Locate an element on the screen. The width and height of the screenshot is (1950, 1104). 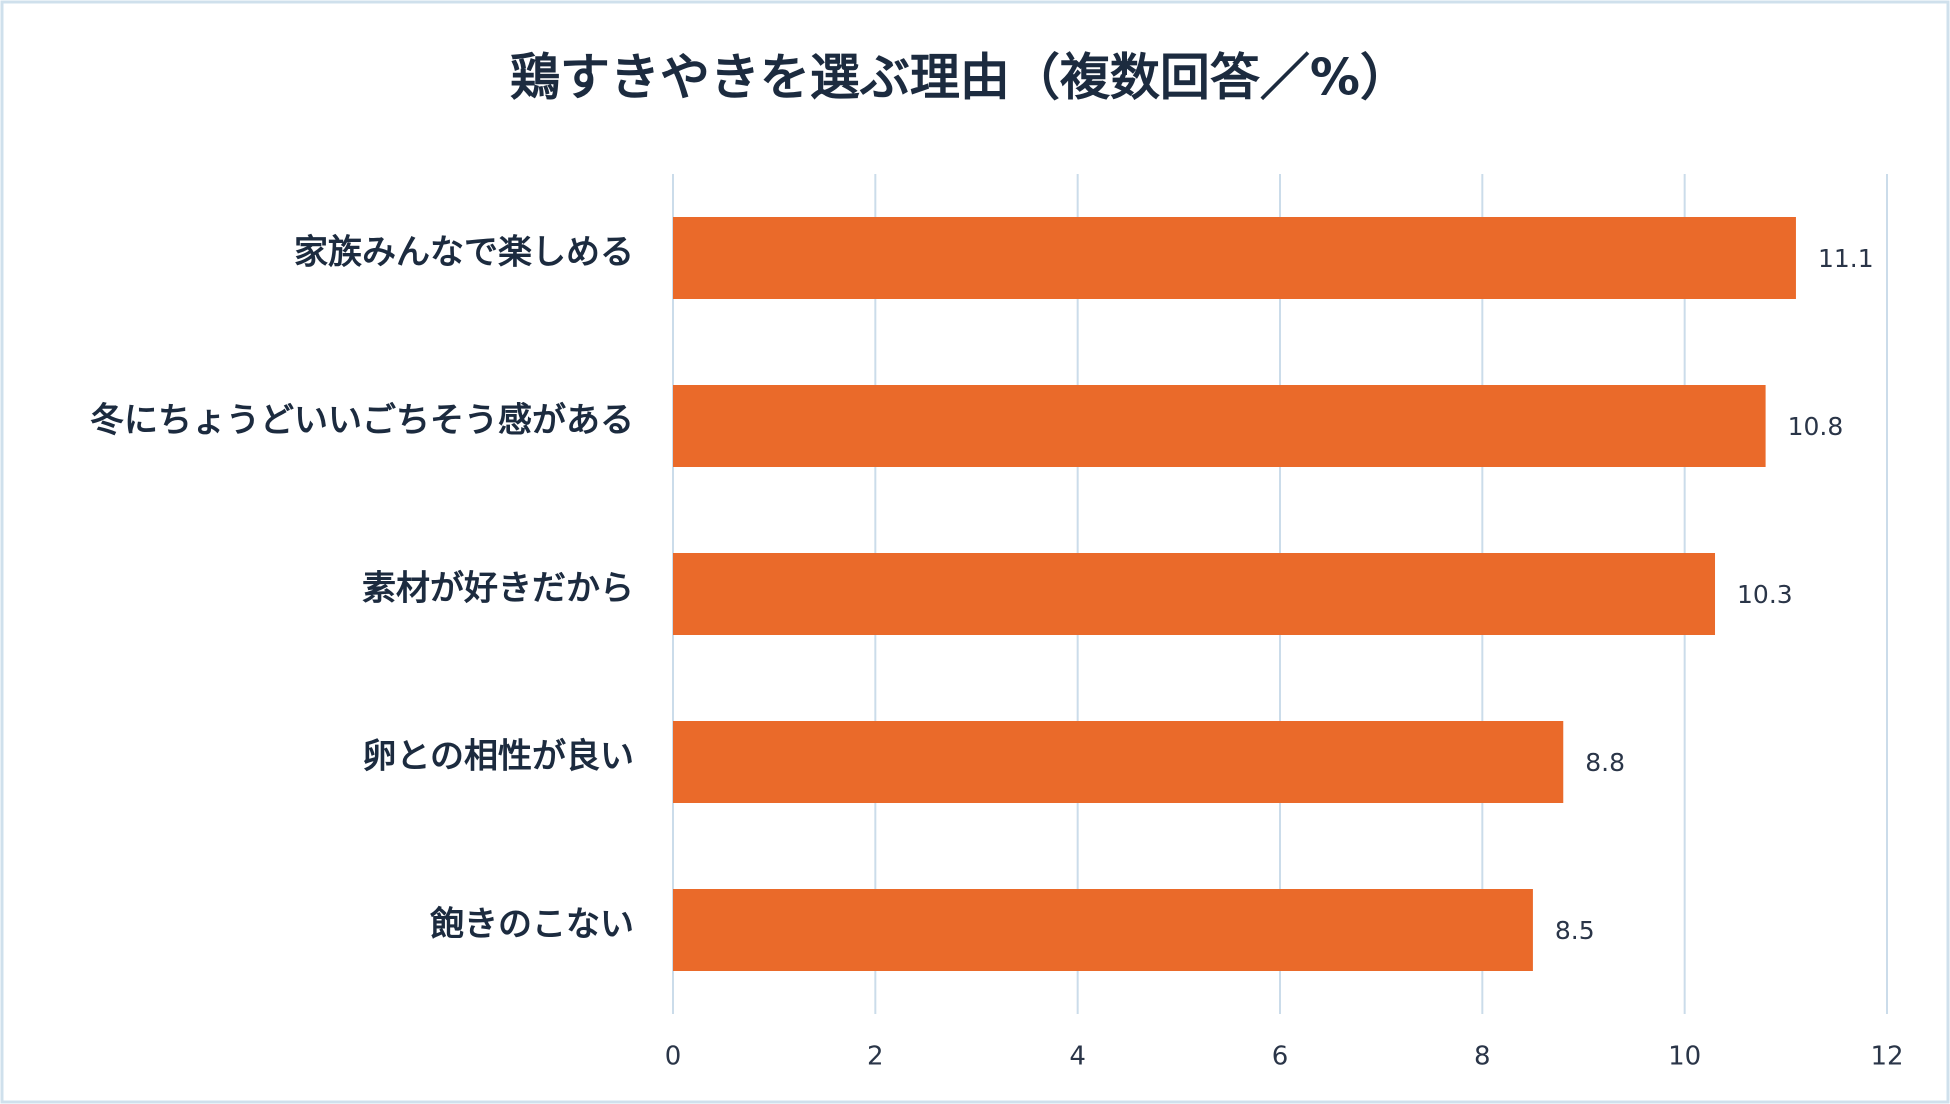
x-tick-label: 12 is located at coordinates (1886, 1057).